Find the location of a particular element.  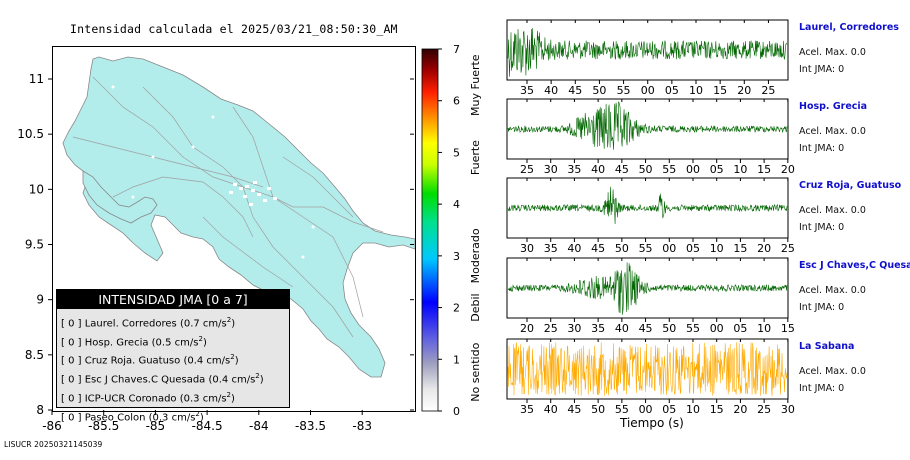

station-name: Laurel, Corredores is located at coordinates (849, 27).